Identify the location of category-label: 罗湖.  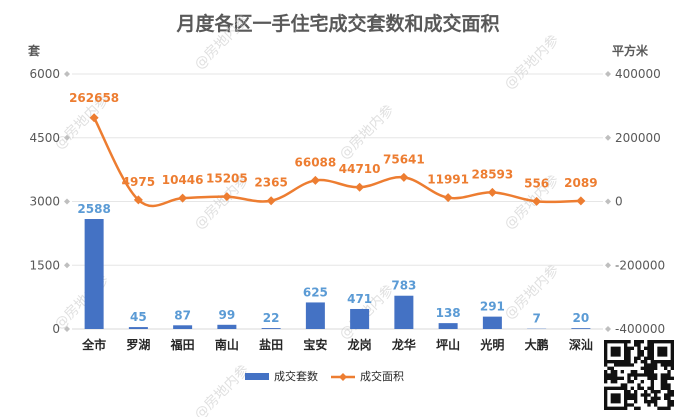
(138, 344).